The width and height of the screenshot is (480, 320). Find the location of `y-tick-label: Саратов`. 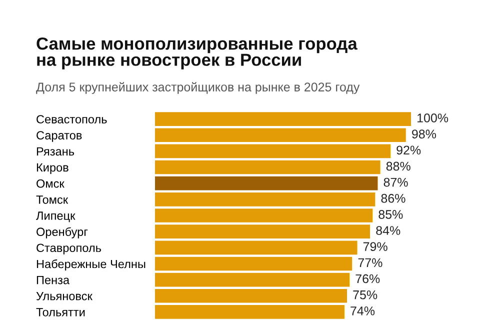

y-tick-label: Саратов is located at coordinates (59, 136).